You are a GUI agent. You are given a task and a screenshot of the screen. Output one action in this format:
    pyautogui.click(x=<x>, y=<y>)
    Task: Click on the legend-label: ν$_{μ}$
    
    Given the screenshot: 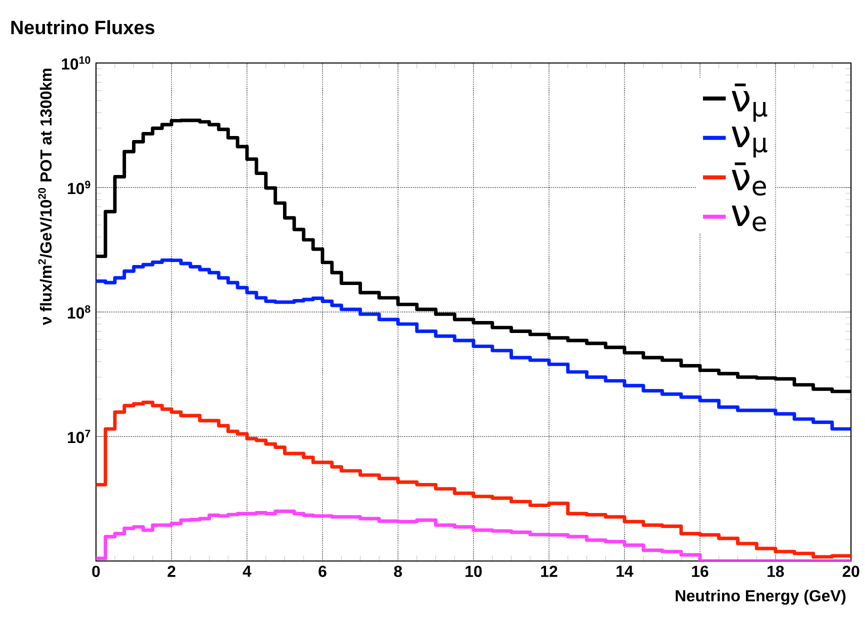 What is the action you would take?
    pyautogui.click(x=750, y=142)
    